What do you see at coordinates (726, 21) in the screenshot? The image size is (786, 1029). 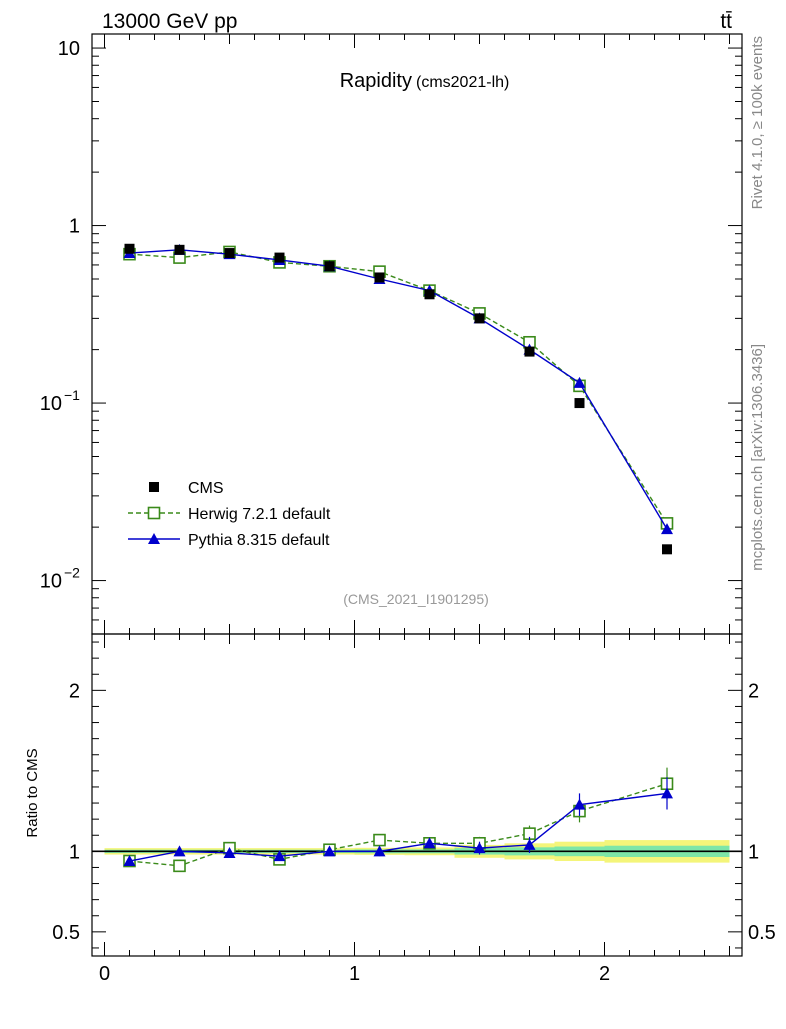 I see `process-label: tt̄` at bounding box center [726, 21].